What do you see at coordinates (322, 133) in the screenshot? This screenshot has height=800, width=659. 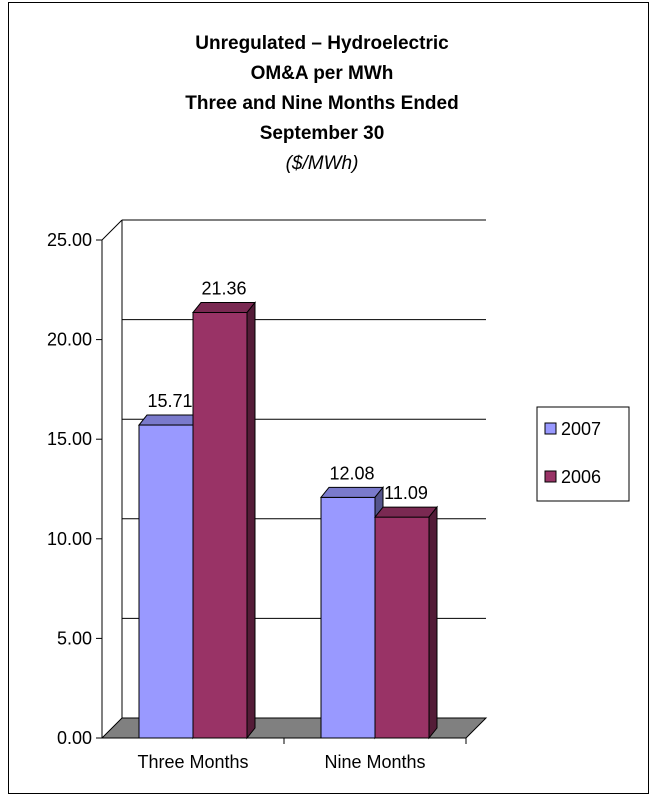 I see `title-line-4: September 30` at bounding box center [322, 133].